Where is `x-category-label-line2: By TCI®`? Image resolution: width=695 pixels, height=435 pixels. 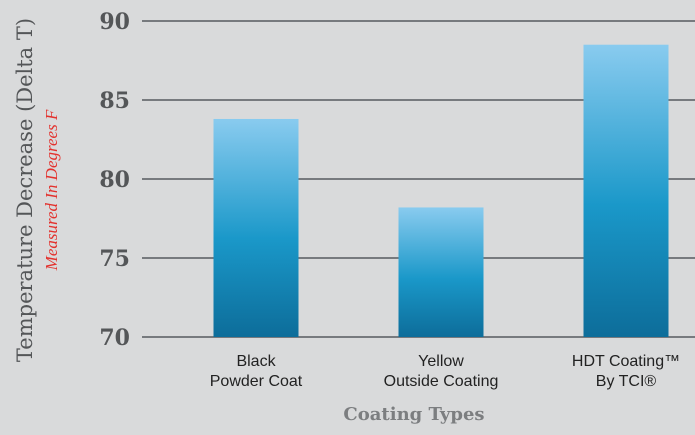
x-category-label-line2: By TCI® is located at coordinates (626, 381).